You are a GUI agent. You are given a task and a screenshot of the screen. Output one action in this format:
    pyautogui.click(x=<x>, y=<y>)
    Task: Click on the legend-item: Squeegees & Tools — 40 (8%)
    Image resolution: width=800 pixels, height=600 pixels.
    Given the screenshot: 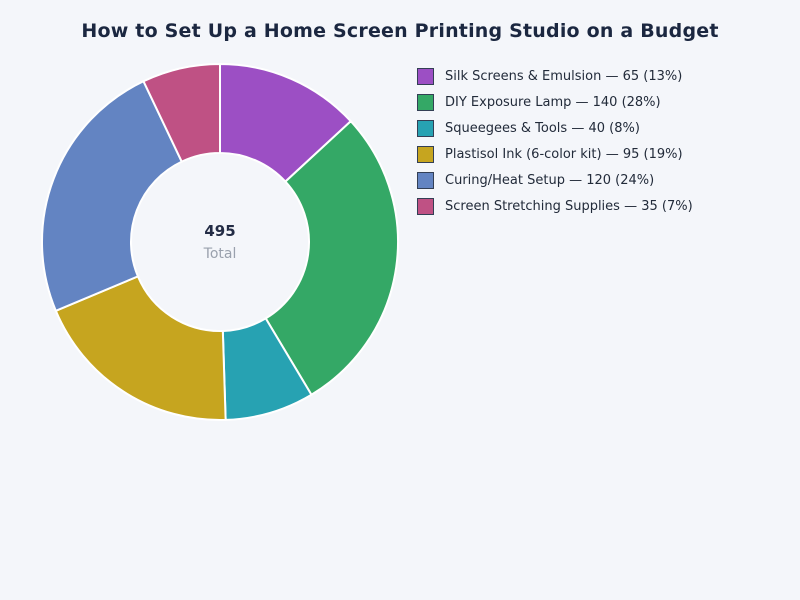 What is the action you would take?
    pyautogui.click(x=555, y=128)
    